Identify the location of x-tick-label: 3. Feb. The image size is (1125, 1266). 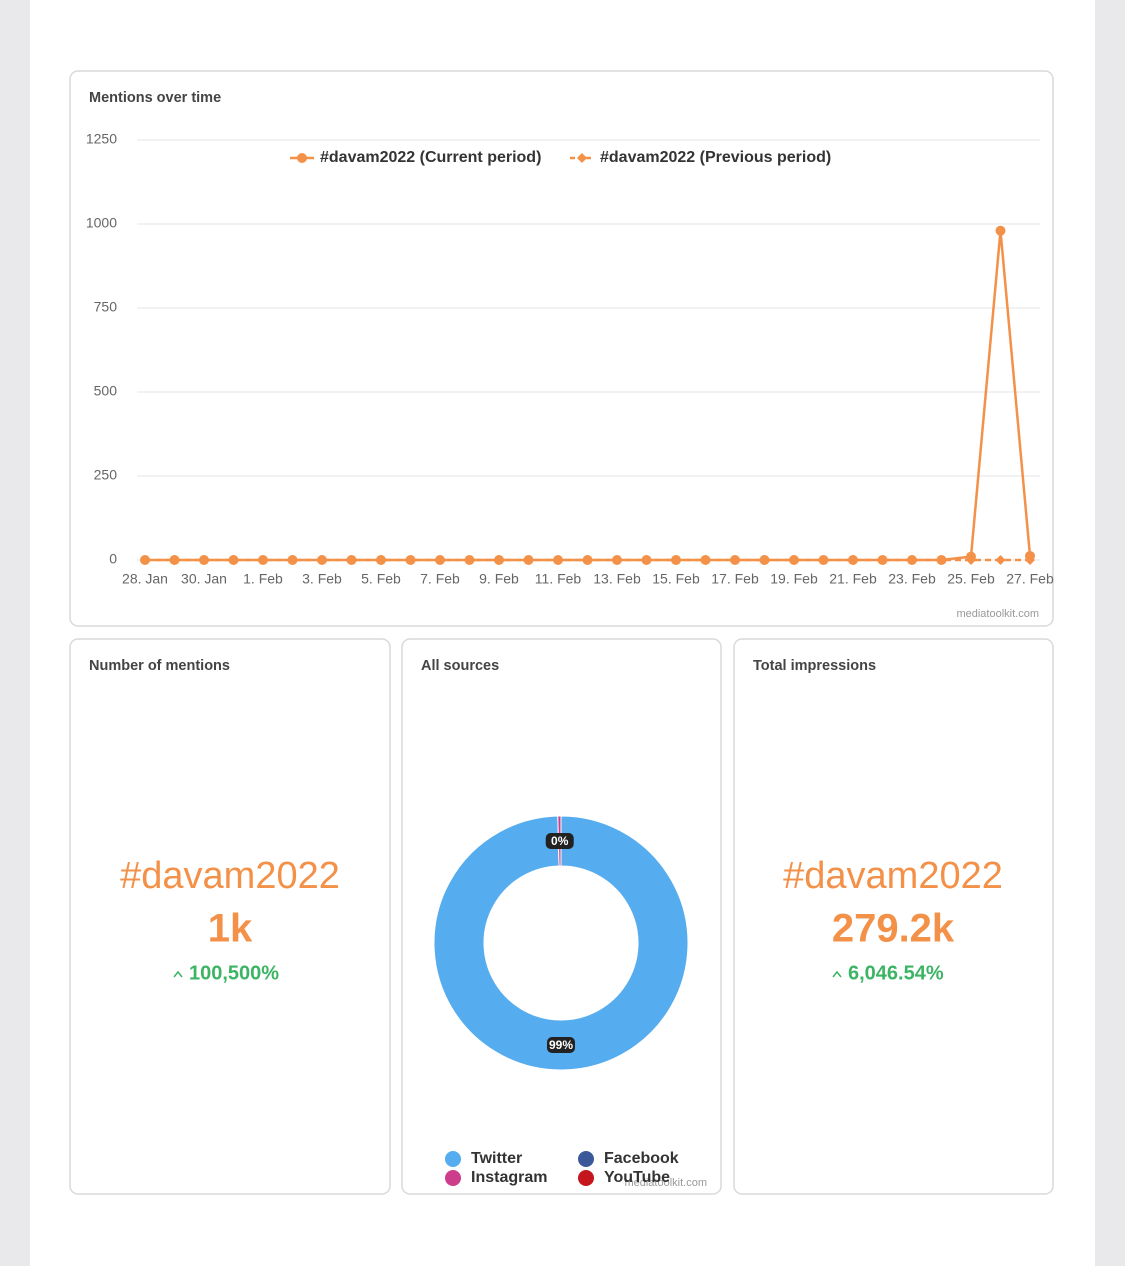
(322, 579).